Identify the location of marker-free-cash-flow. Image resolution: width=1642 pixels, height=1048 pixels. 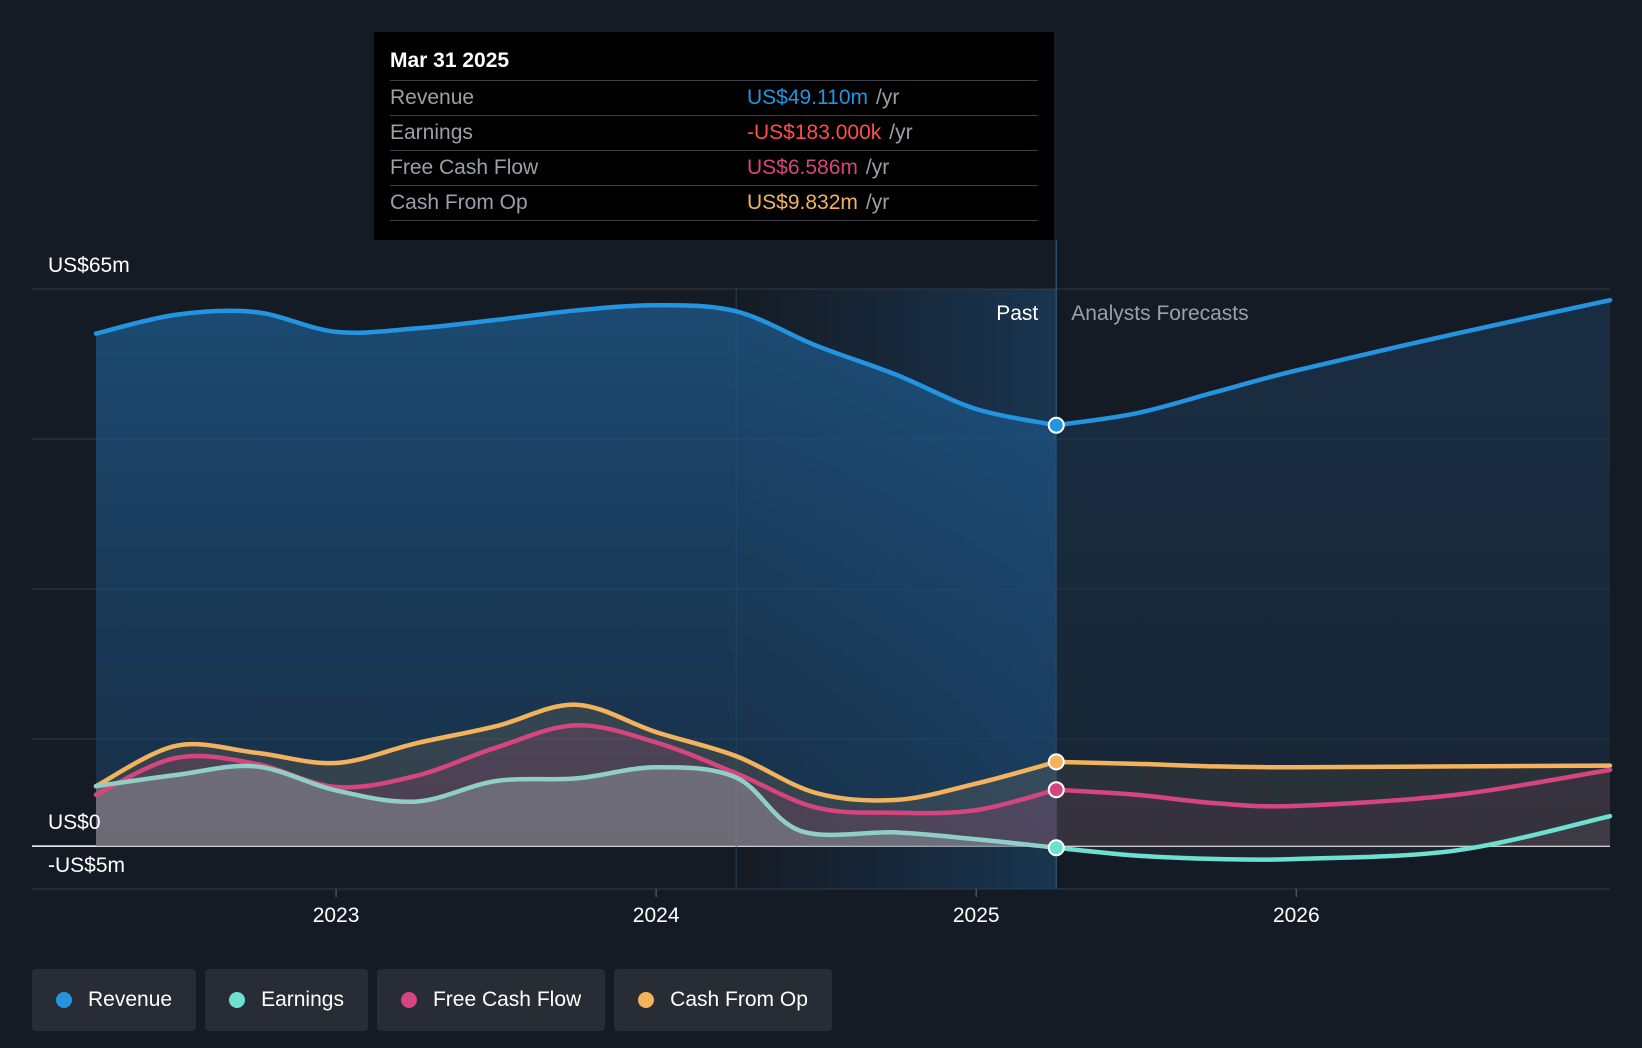
(1056, 790).